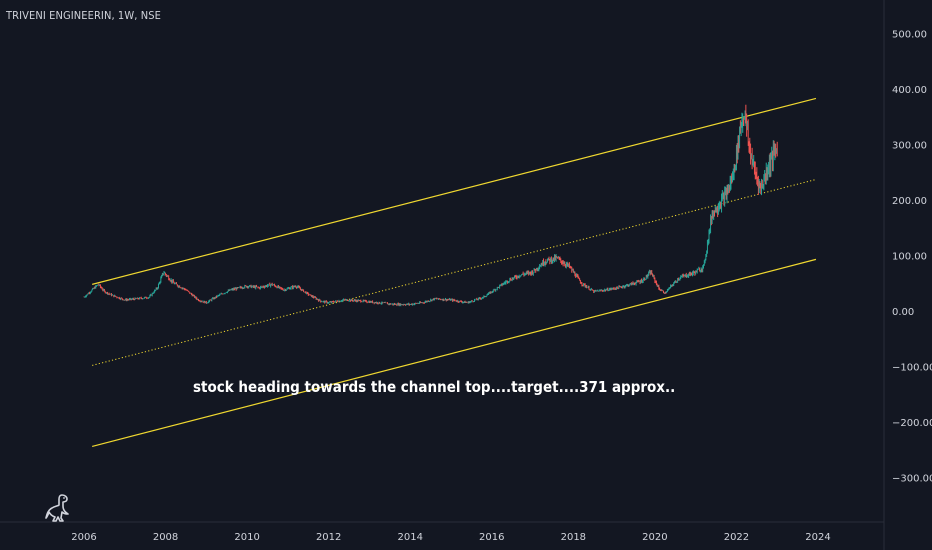  I want to click on dinosaur-logo-icon, so click(58, 508).